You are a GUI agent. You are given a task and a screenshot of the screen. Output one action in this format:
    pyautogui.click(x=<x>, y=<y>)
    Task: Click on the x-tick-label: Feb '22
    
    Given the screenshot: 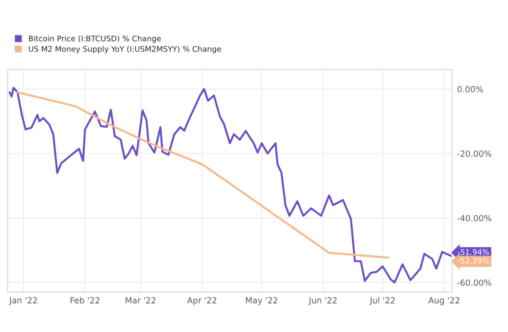 What is the action you would take?
    pyautogui.click(x=85, y=300)
    